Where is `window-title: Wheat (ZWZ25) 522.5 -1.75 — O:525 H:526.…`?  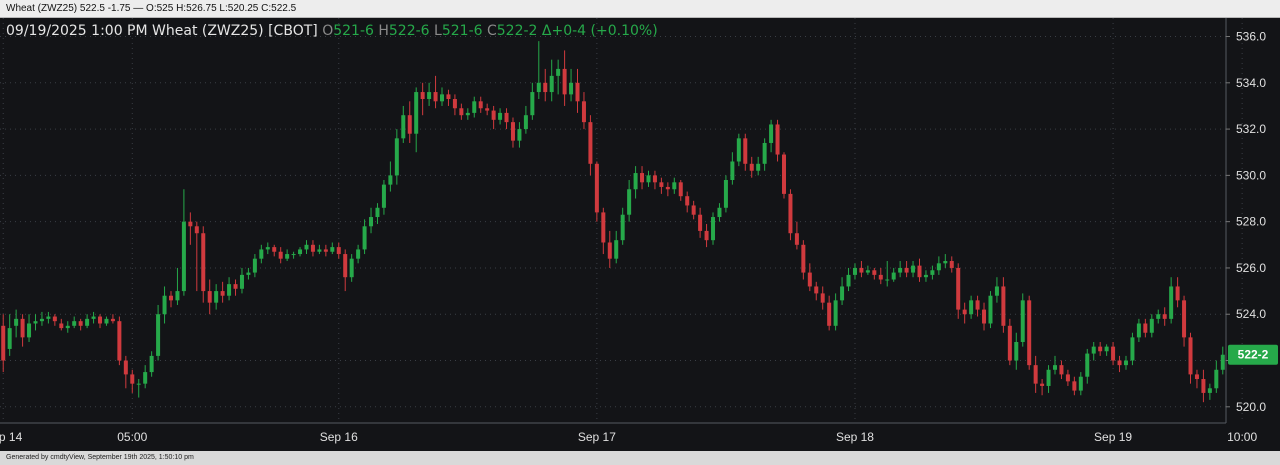
window-title: Wheat (ZWZ25) 522.5 -1.75 — O:525 H:526.… is located at coordinates (151, 8).